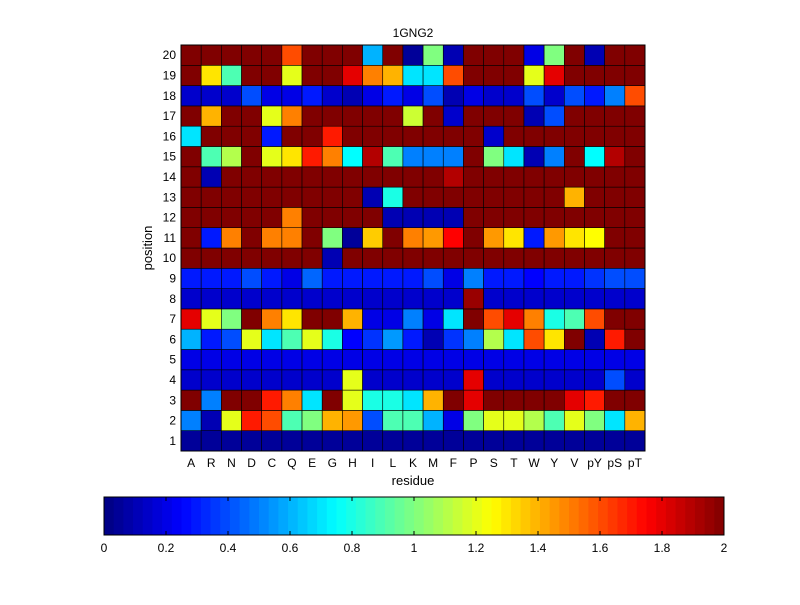  Describe the element at coordinates (228, 548) in the screenshot. I see `colorbar-tick-label: 0.4` at that location.